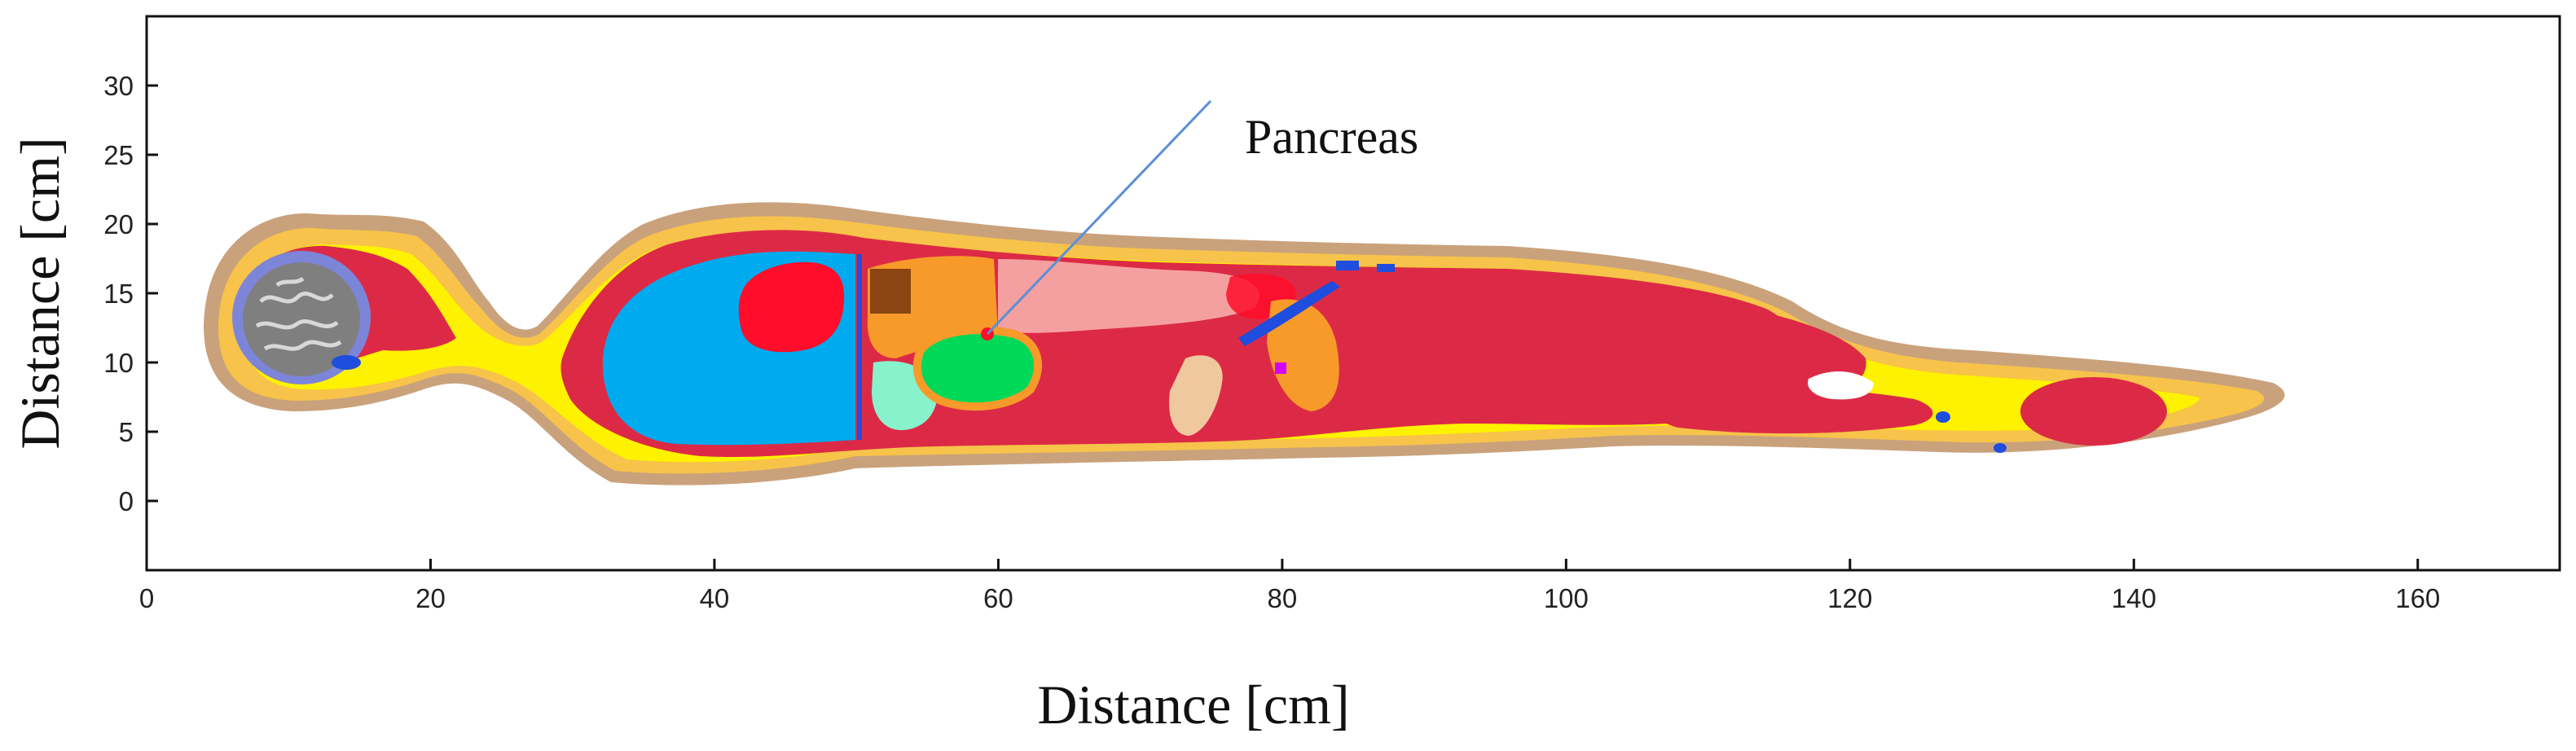 Image resolution: width=2576 pixels, height=751 pixels. Describe the element at coordinates (1283, 598) in the screenshot. I see `x-tick-label: 80` at that location.